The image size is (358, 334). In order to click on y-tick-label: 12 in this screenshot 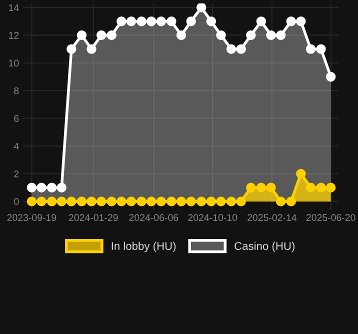, I will do `click(14, 35)`.